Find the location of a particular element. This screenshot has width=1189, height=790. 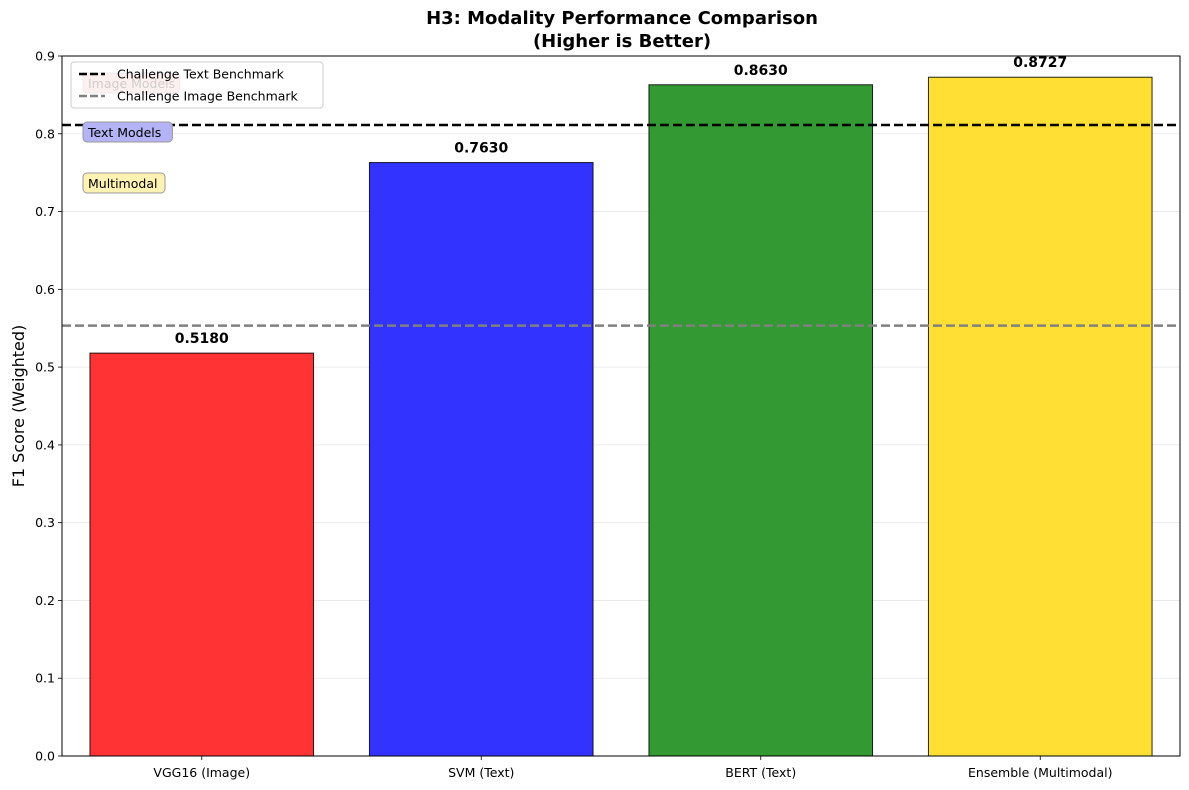

bar-value-label: 0.7630 is located at coordinates (481, 149).